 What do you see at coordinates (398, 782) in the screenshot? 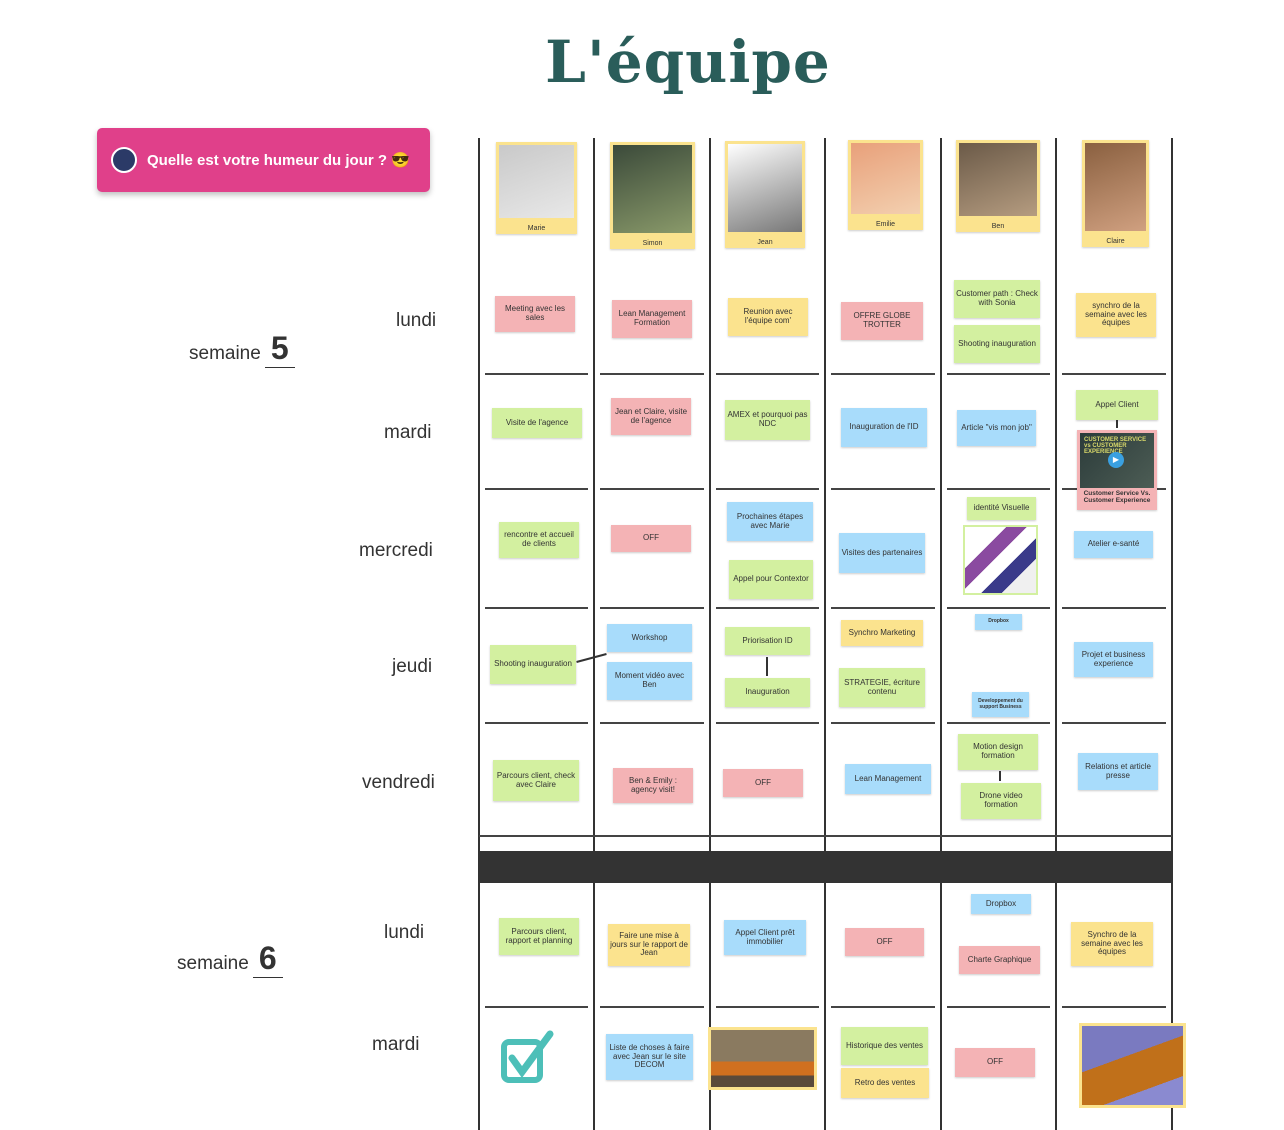
I see `day-label: vendredi` at bounding box center [398, 782].